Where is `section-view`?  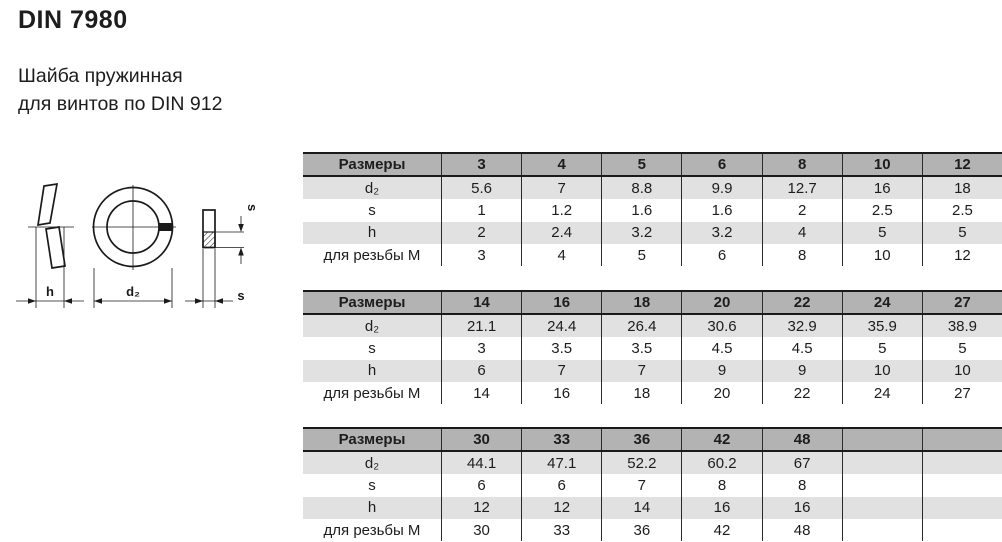 section-view is located at coordinates (214, 258).